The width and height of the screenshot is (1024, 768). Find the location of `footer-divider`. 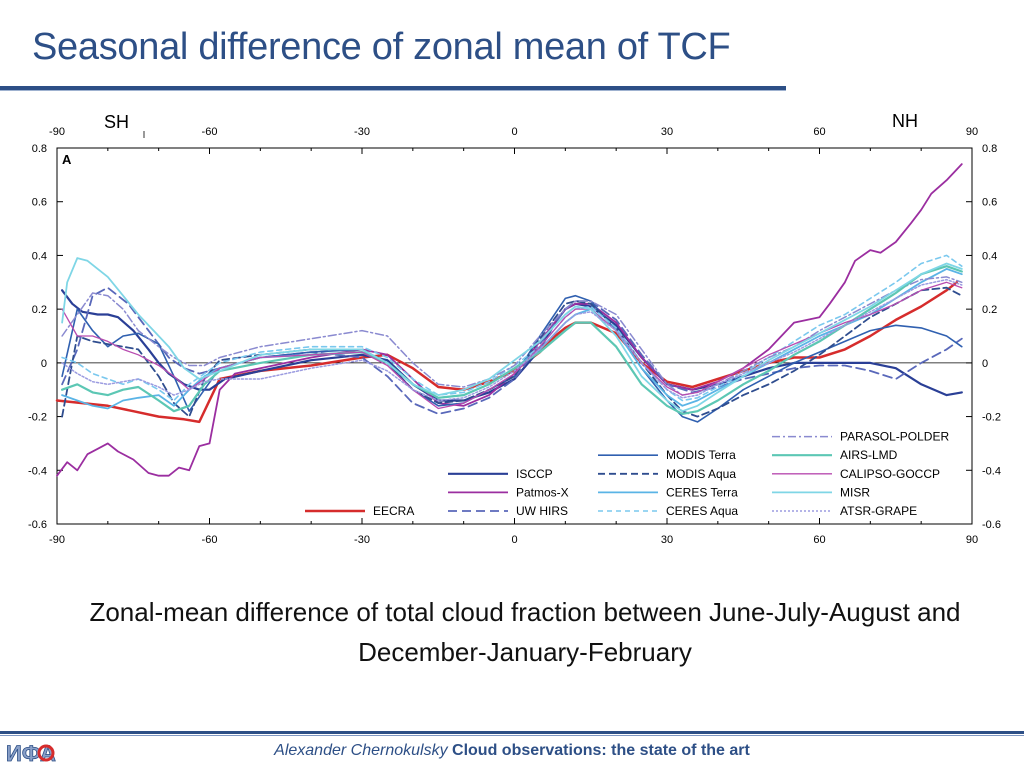

footer-divider is located at coordinates (512, 732).